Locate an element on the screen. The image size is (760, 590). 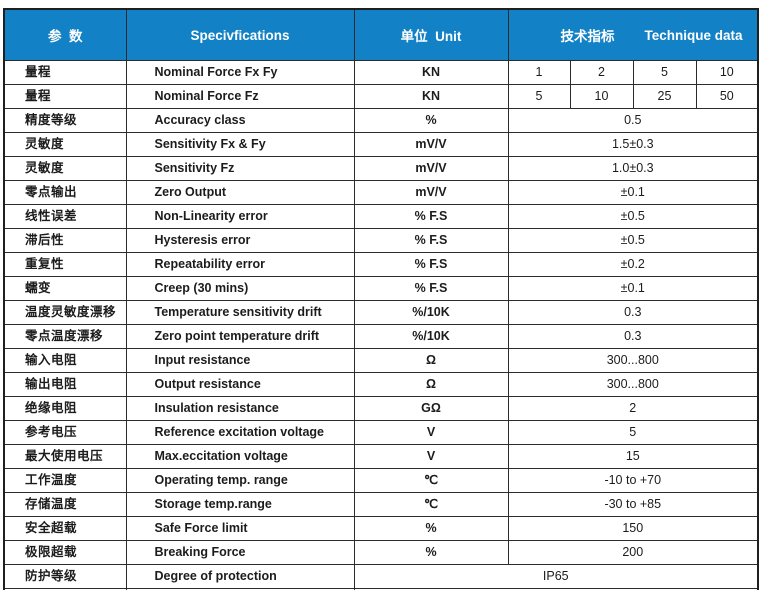
specification-cell: Max.eccitation voltage is located at coordinates (240, 456).